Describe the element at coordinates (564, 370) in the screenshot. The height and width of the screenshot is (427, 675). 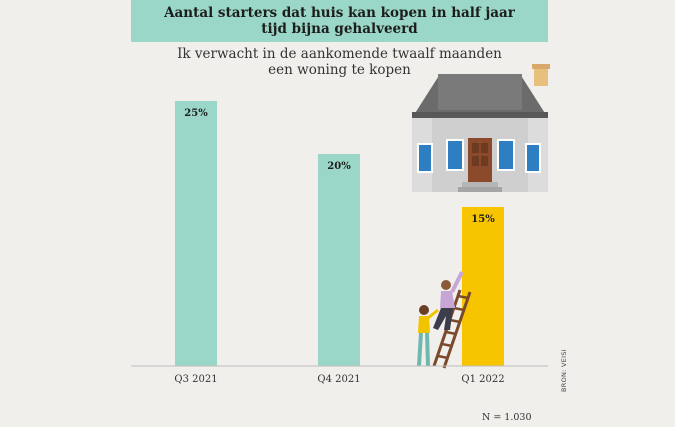
I see `source-label: BRON: VEISI` at that location.